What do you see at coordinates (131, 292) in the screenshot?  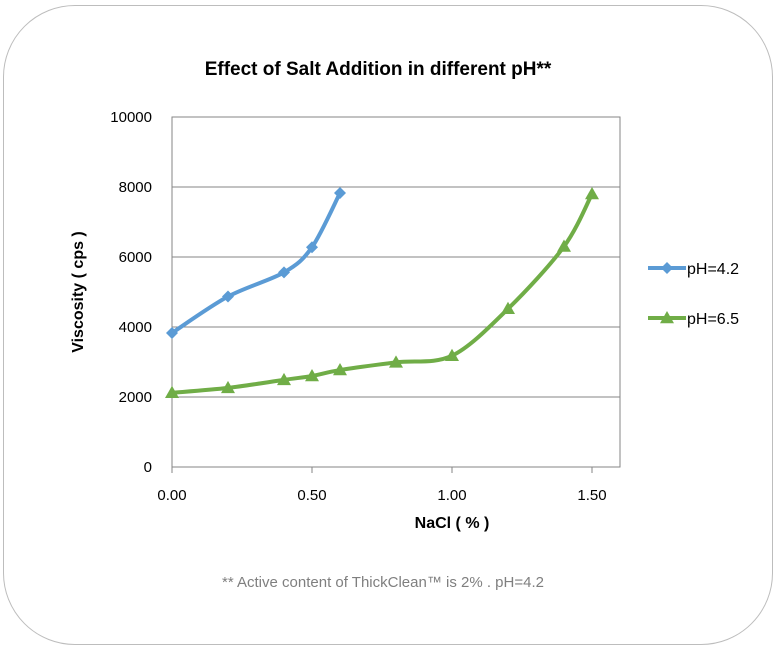 I see `y-axis-ticks: 0 2000 4000 6000 8000 10000` at bounding box center [131, 292].